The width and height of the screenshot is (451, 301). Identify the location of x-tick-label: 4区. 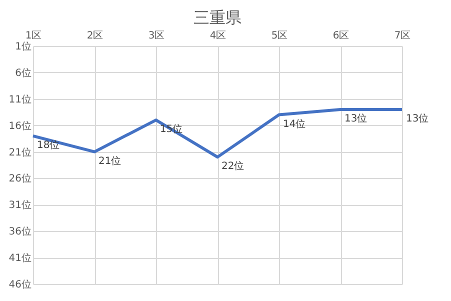
(218, 36).